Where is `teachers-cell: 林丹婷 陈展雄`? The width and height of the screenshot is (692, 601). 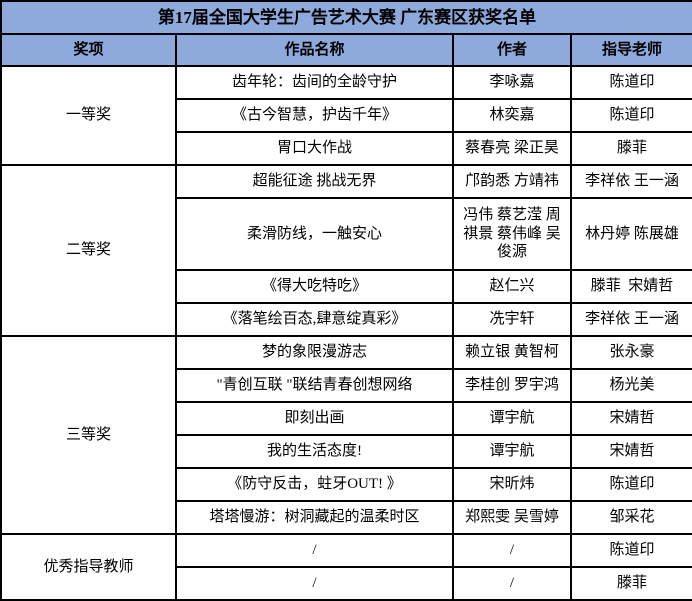 teachers-cell: 林丹婷 陈展雄 is located at coordinates (631, 234).